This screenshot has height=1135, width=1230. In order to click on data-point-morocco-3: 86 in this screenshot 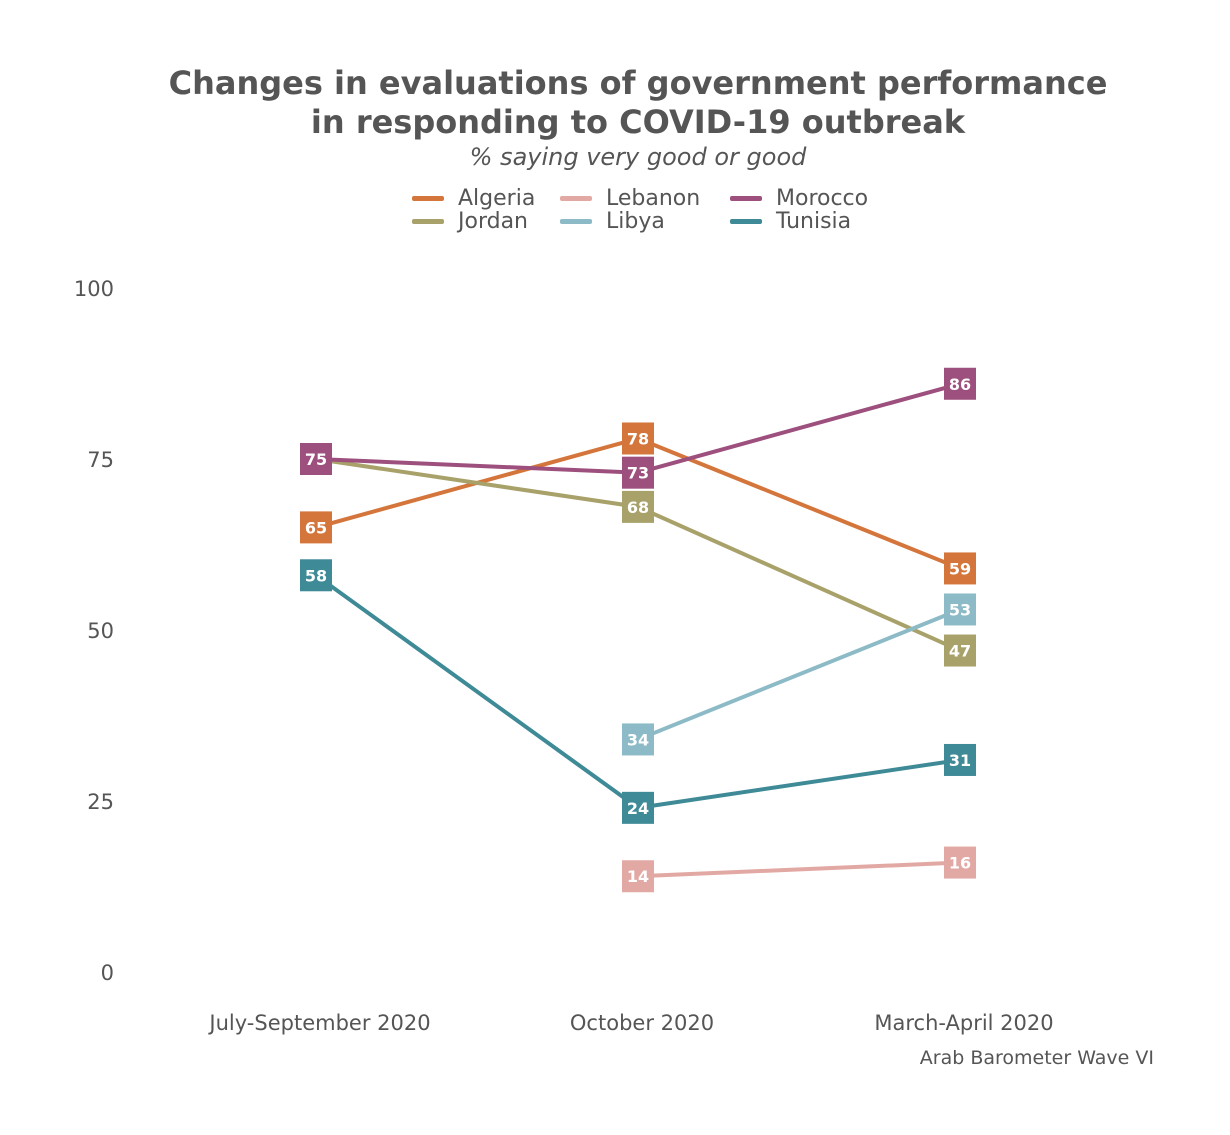, I will do `click(960, 383)`.